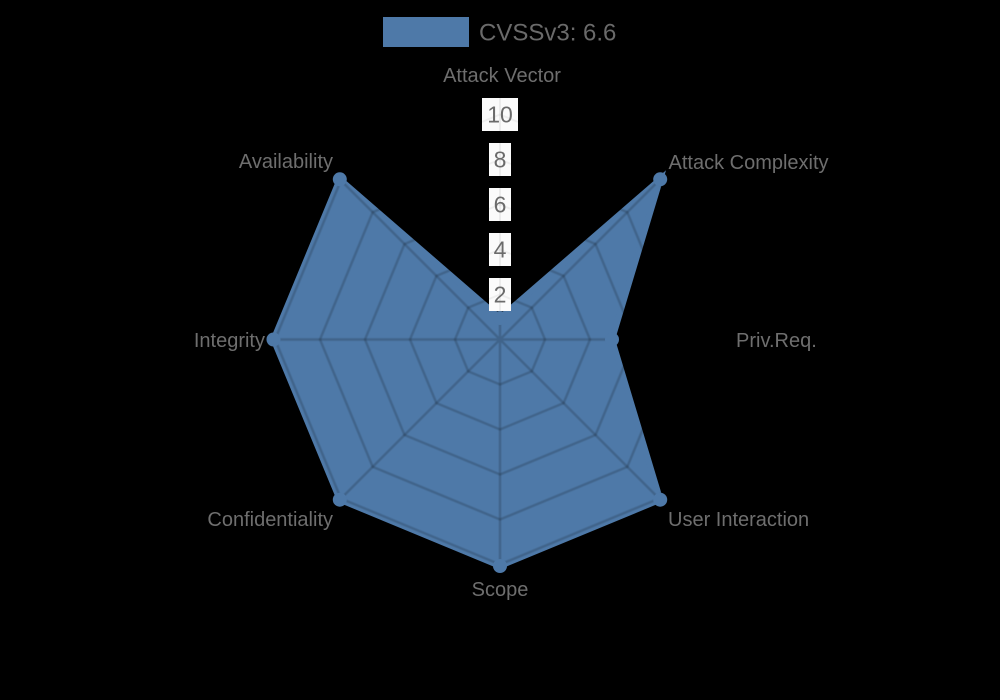 The width and height of the screenshot is (1000, 700). What do you see at coordinates (500, 590) in the screenshot?
I see `svg-text: Scope` at bounding box center [500, 590].